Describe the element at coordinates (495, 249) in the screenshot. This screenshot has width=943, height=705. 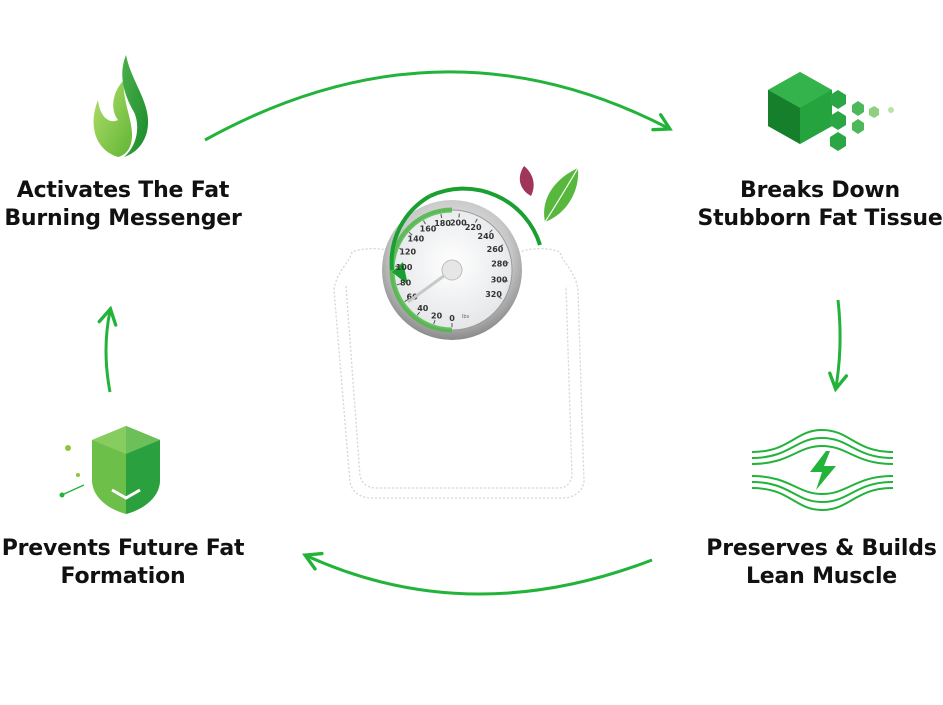
I see `dial-number: 260` at that location.